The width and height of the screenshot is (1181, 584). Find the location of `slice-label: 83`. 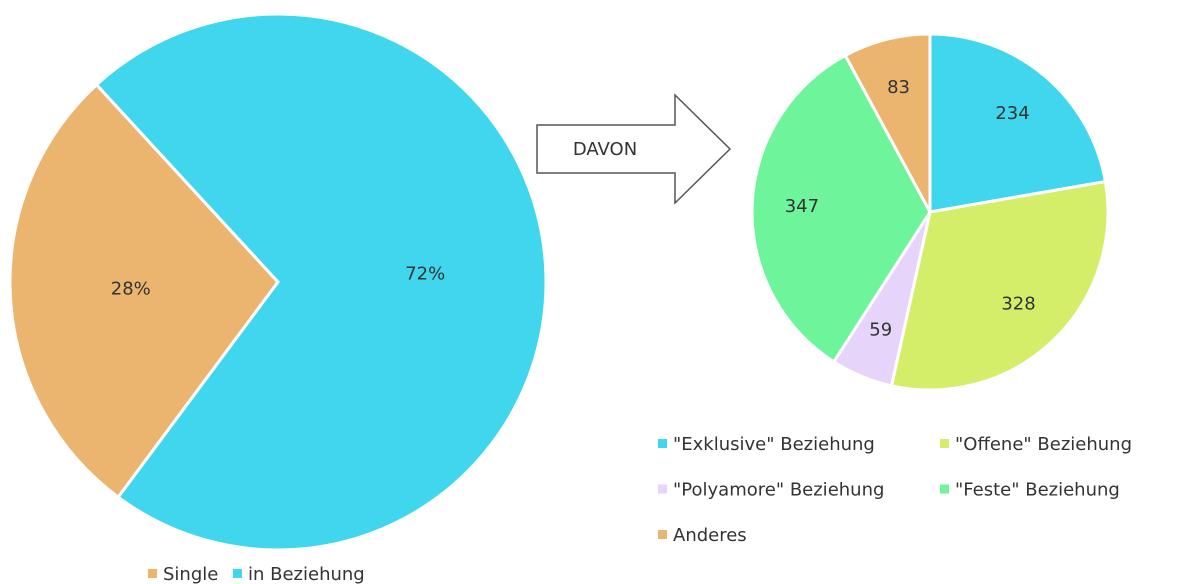

slice-label: 83 is located at coordinates (898, 87).